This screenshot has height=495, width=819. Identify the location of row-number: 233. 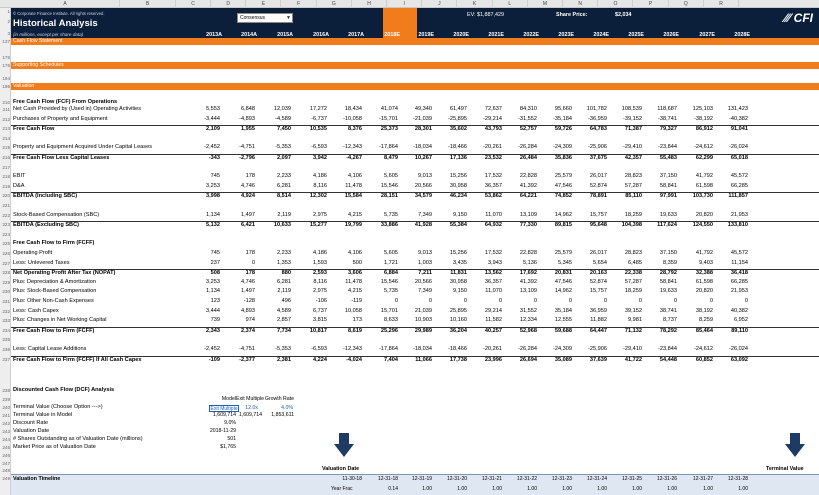
(6, 321).